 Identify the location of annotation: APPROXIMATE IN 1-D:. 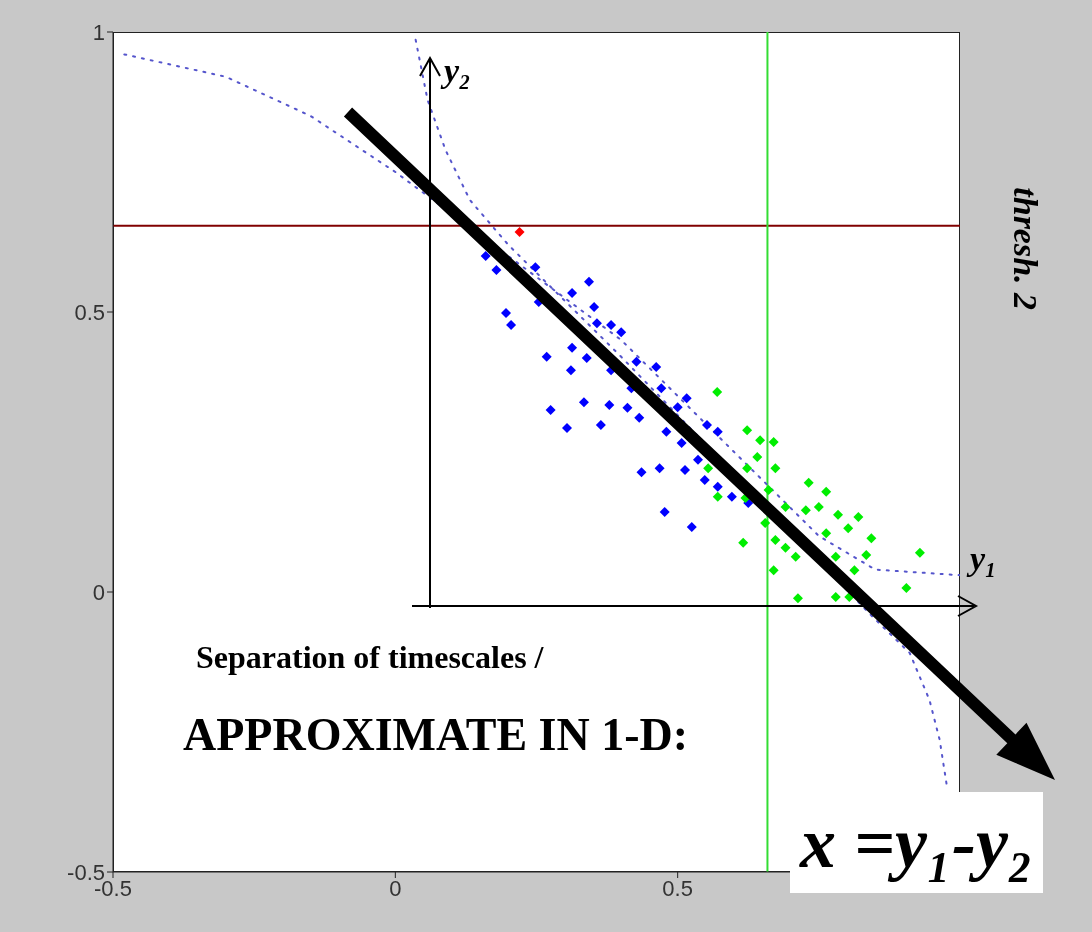
(436, 735).